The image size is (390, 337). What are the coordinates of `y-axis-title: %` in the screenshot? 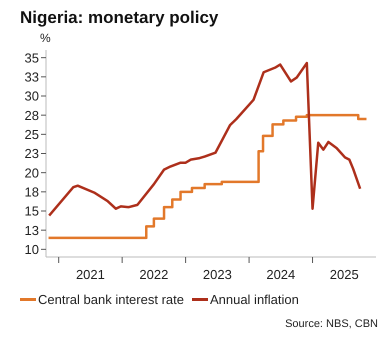 It's located at (45, 38).